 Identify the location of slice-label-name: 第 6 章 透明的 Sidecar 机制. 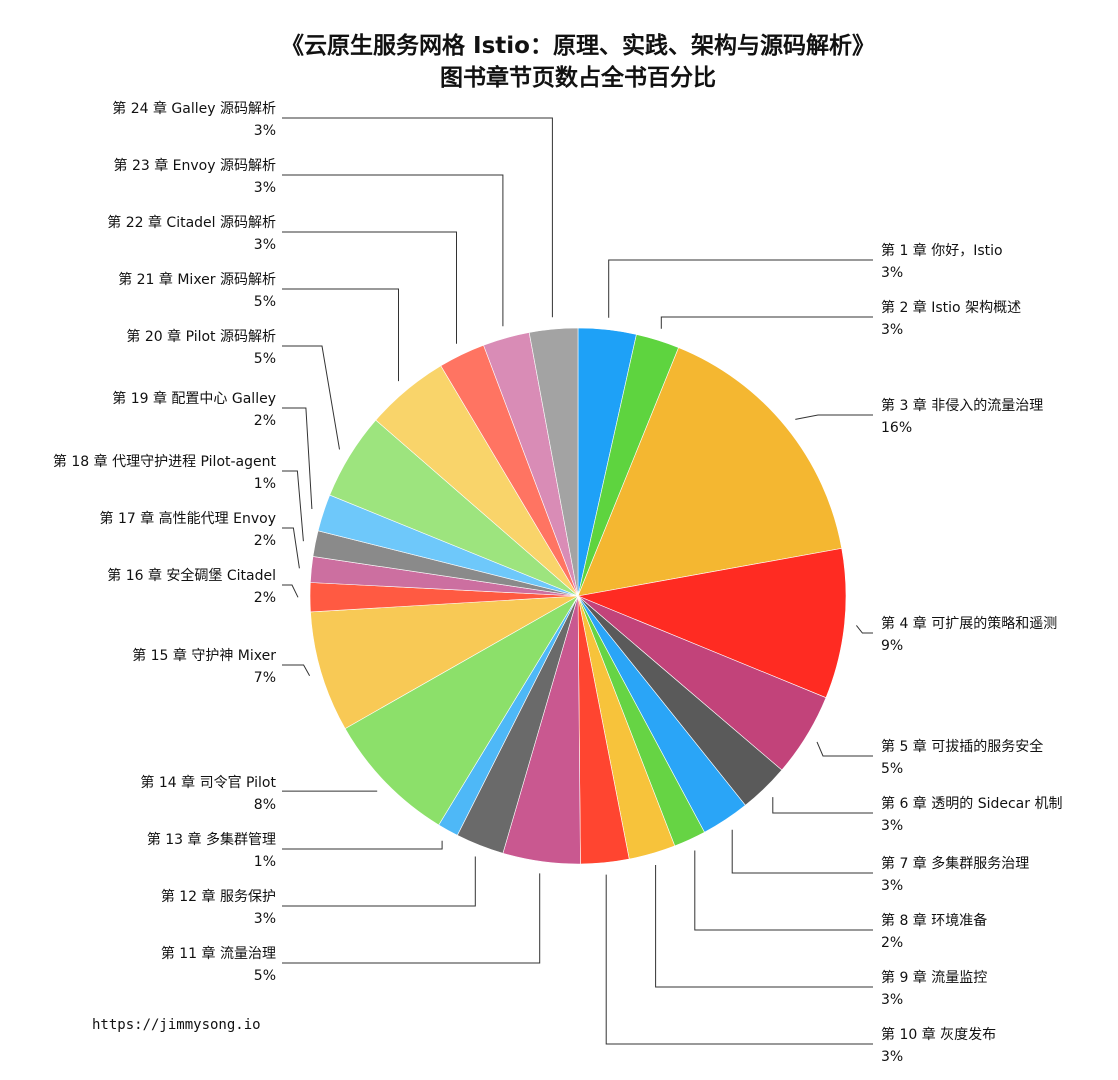
(971, 803).